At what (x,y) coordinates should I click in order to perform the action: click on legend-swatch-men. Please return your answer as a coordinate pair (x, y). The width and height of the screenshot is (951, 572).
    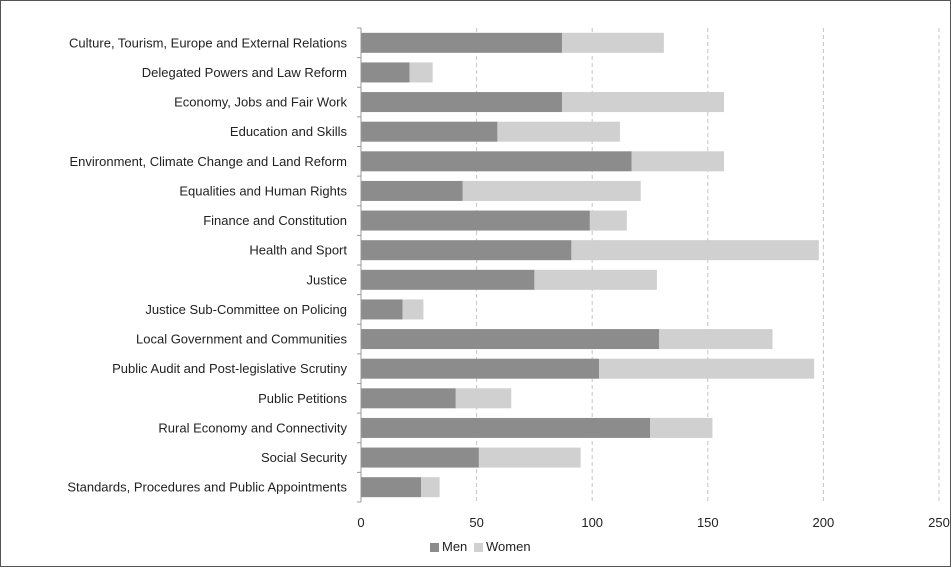
    Looking at the image, I should click on (434, 547).